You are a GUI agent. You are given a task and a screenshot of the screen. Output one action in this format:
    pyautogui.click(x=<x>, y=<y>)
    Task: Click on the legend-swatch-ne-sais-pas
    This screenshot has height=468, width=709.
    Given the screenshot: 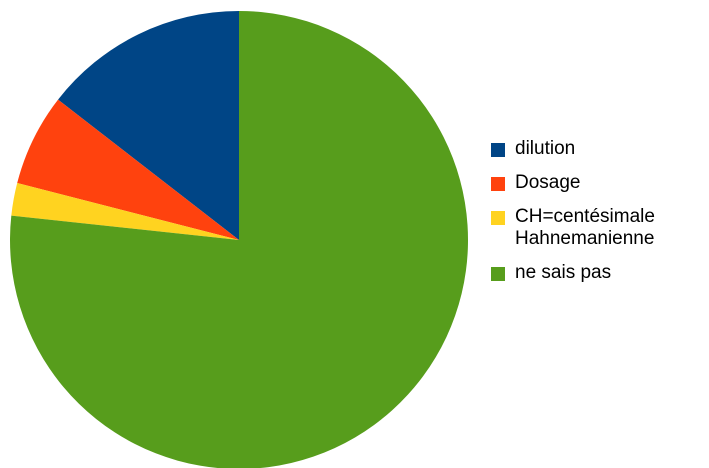 What is the action you would take?
    pyautogui.click(x=498, y=274)
    